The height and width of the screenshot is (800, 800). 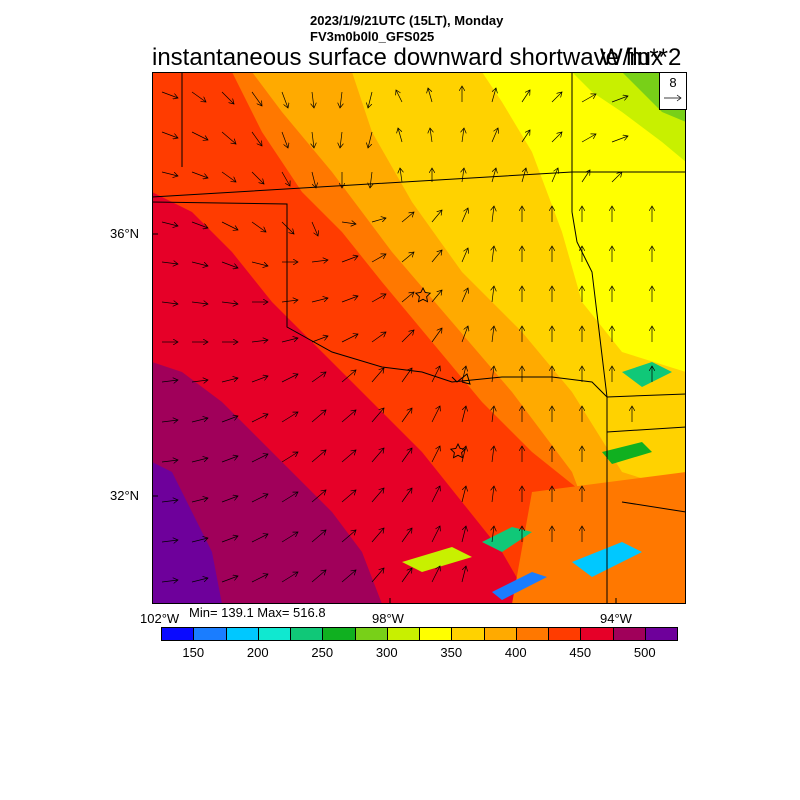 I want to click on reference-vector-box: 8, so click(x=673, y=91).